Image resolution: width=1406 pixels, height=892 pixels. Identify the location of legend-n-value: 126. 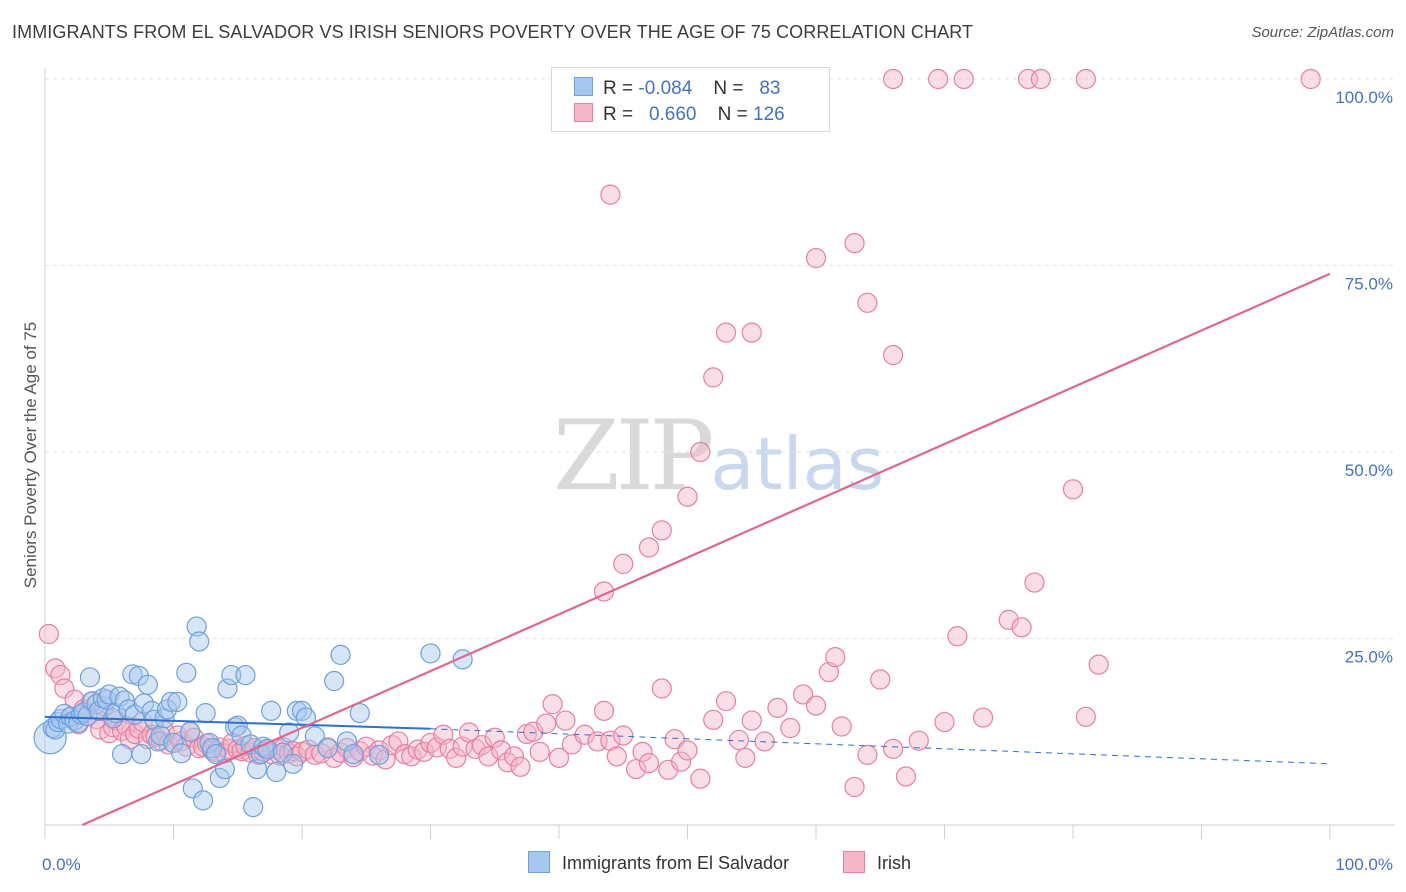
(769, 114).